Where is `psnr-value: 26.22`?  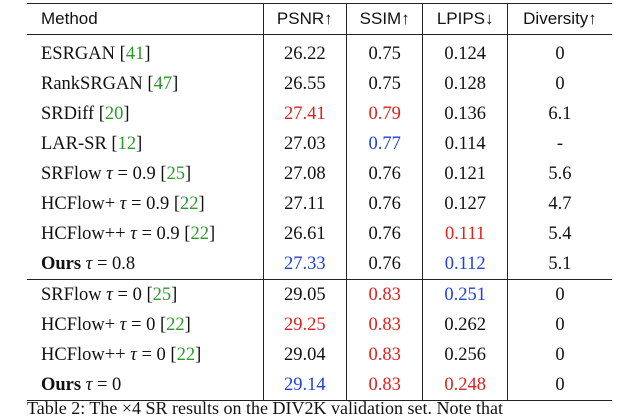
psnr-value: 26.22 is located at coordinates (304, 54).